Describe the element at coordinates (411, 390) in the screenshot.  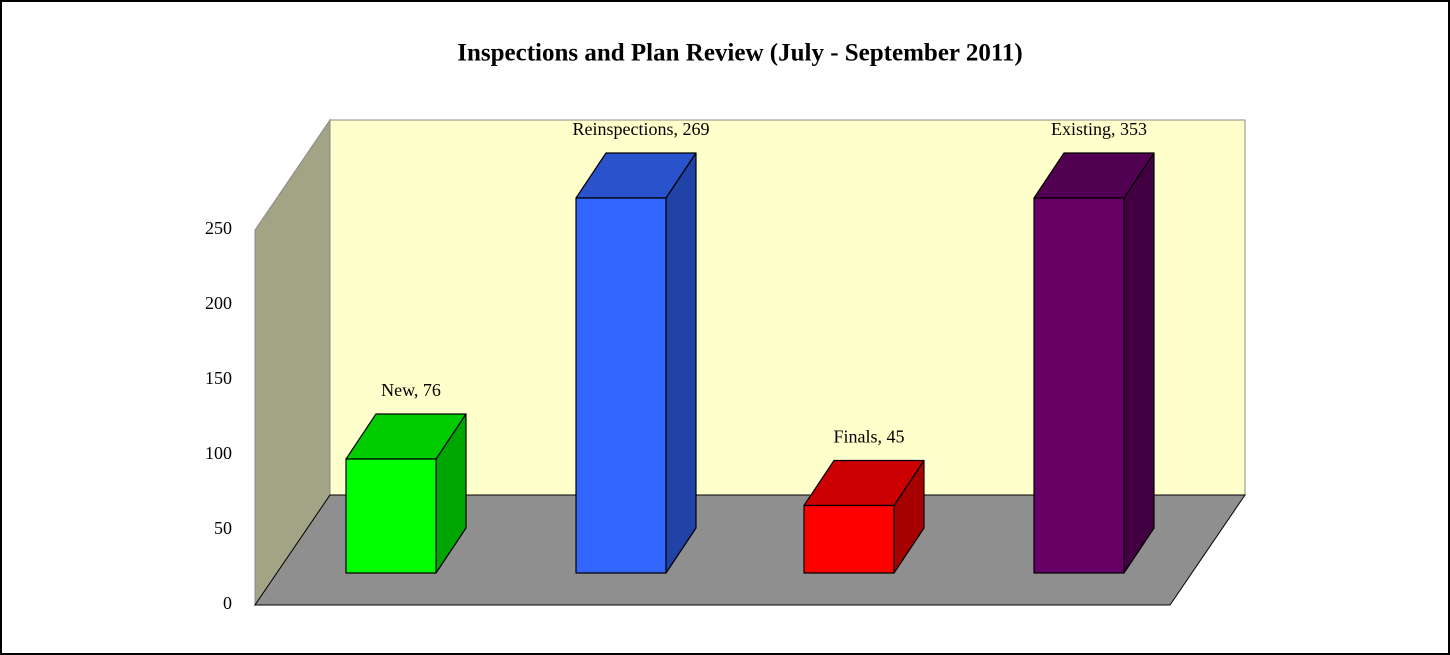
I see `data-label: New, 76` at that location.